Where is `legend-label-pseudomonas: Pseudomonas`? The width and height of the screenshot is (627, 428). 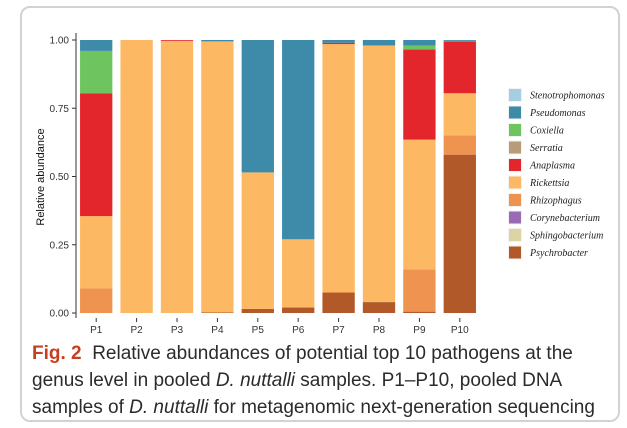
legend-label-pseudomonas: Pseudomonas is located at coordinates (557, 113).